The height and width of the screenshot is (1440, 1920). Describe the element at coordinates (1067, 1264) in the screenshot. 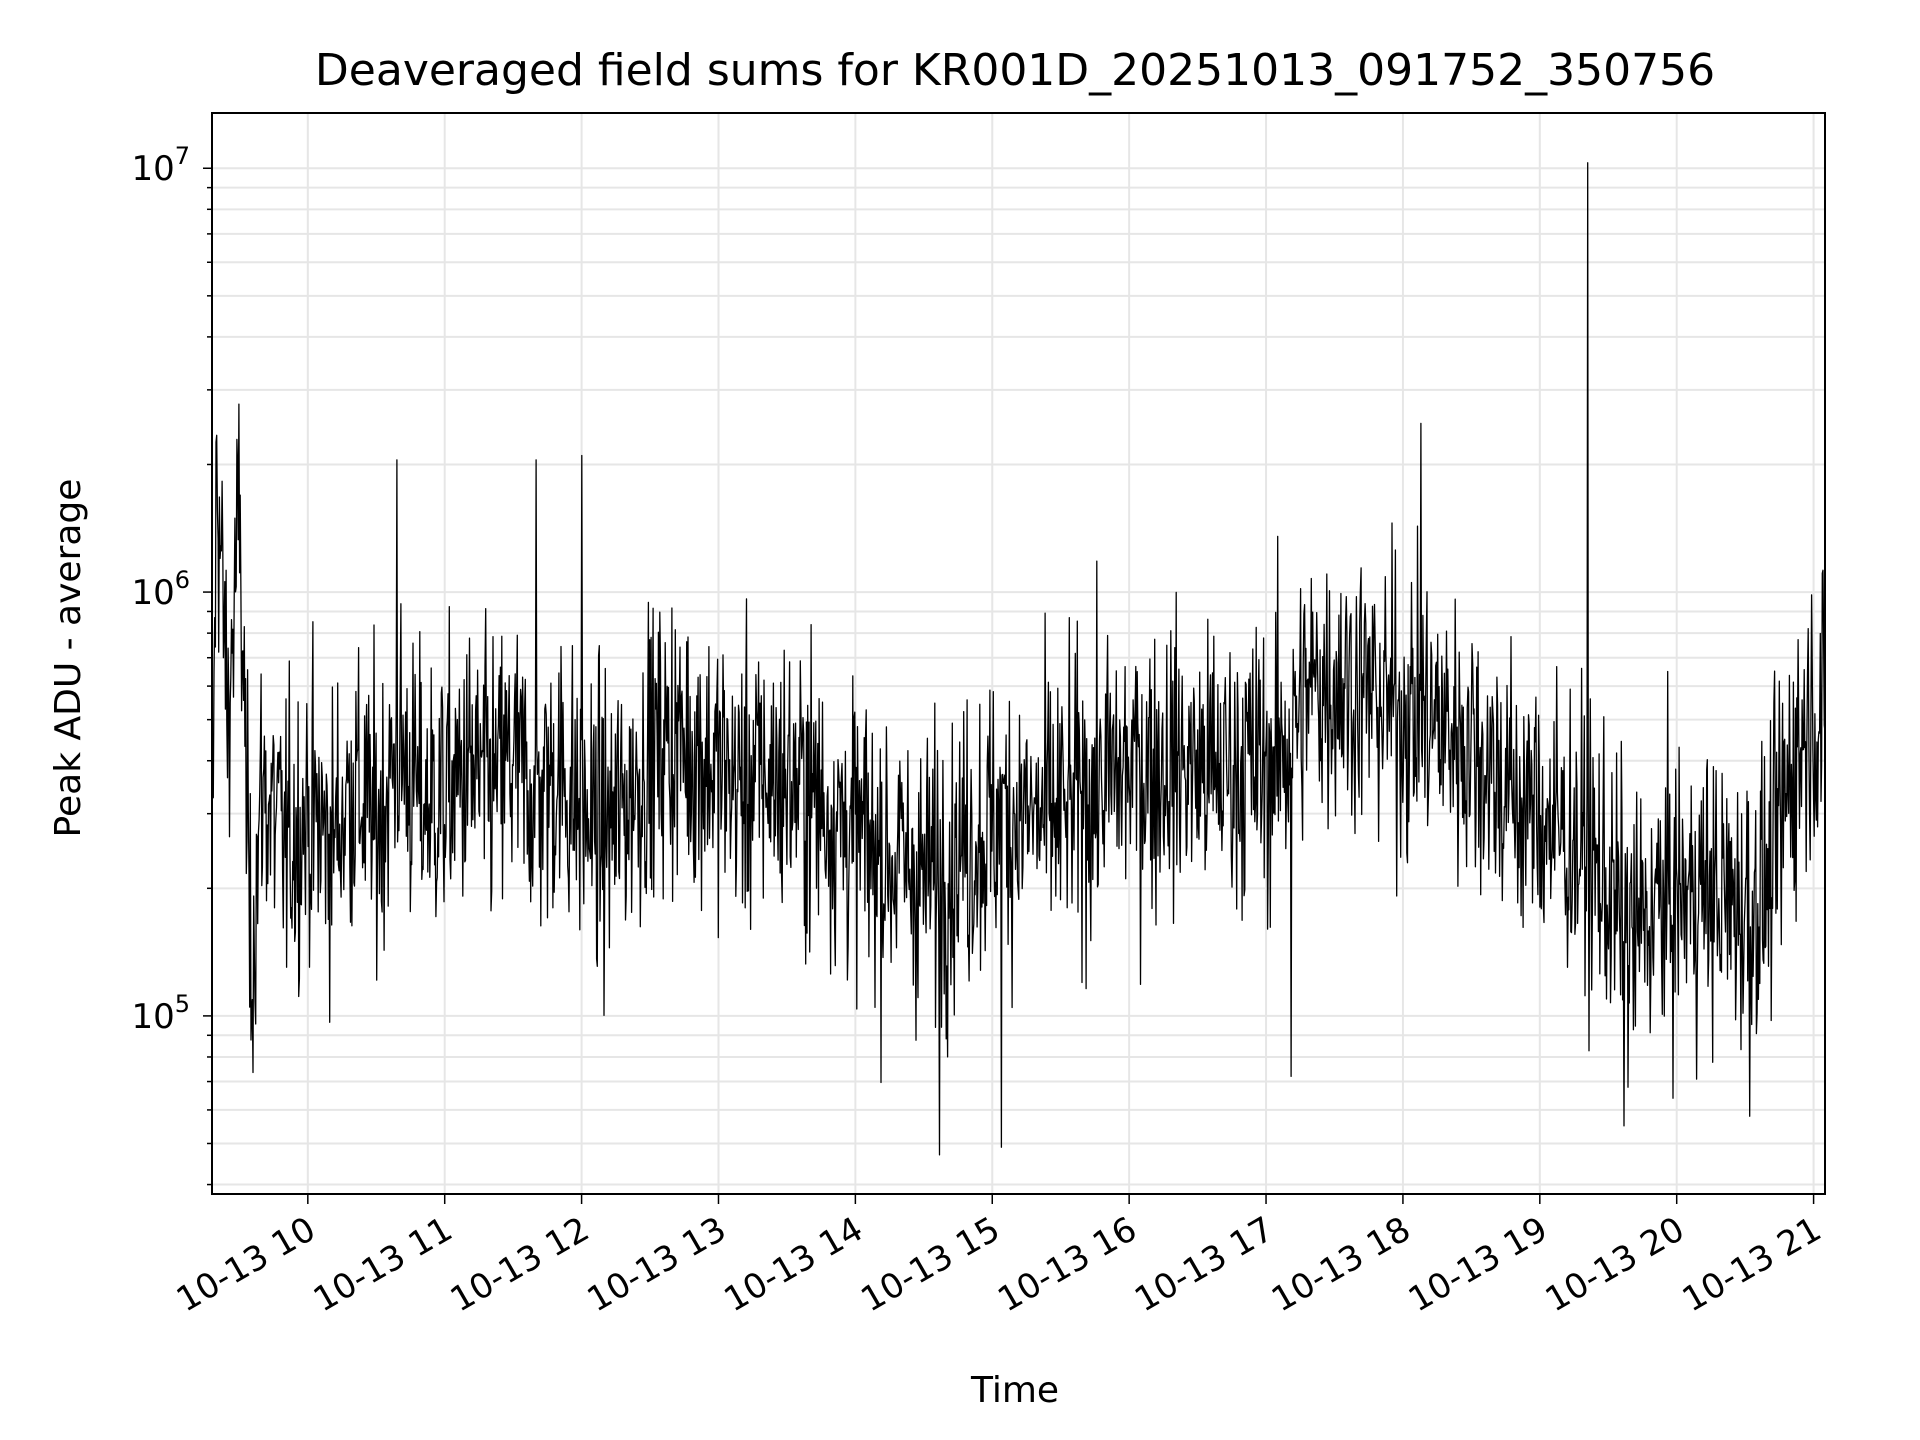

I see `x-tick-label: 10-13 16` at that location.